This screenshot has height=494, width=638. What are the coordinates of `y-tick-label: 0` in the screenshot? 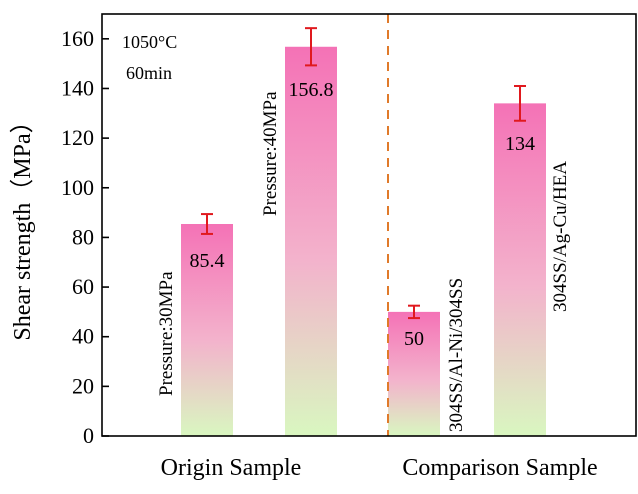 It's located at (88, 435).